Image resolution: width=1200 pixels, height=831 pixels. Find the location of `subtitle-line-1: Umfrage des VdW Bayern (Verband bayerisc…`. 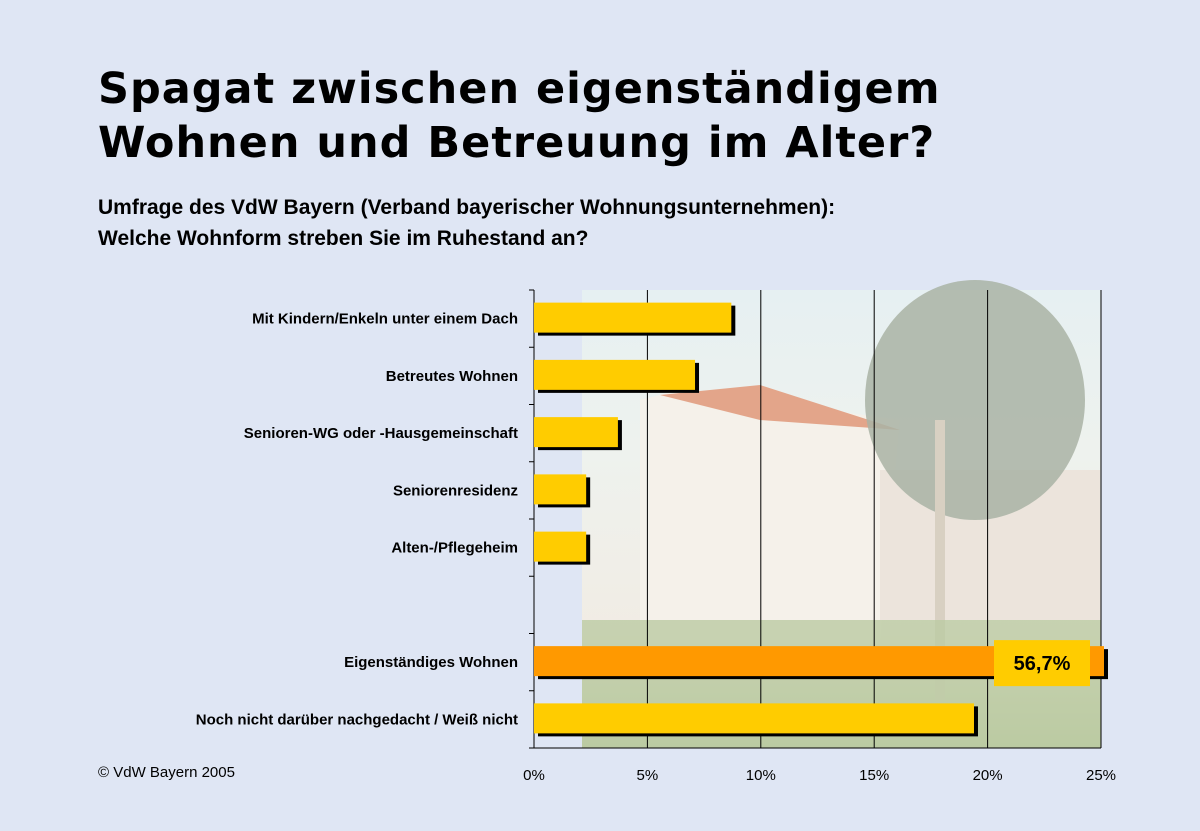

subtitle-line-1: Umfrage des VdW Bayern (Verband bayerisc… is located at coordinates (467, 207).